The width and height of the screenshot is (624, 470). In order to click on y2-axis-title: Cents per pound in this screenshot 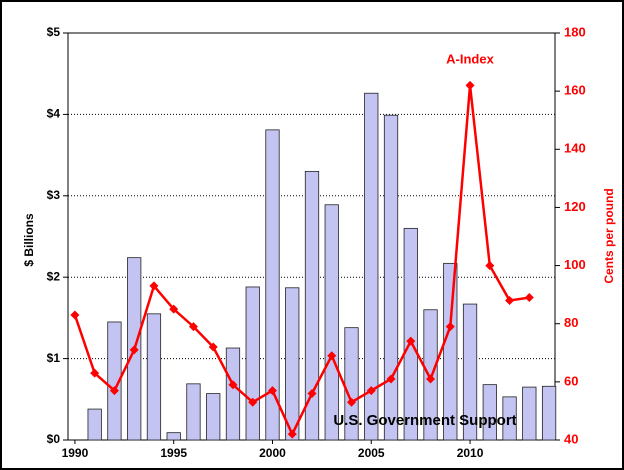, I will do `click(609, 235)`.